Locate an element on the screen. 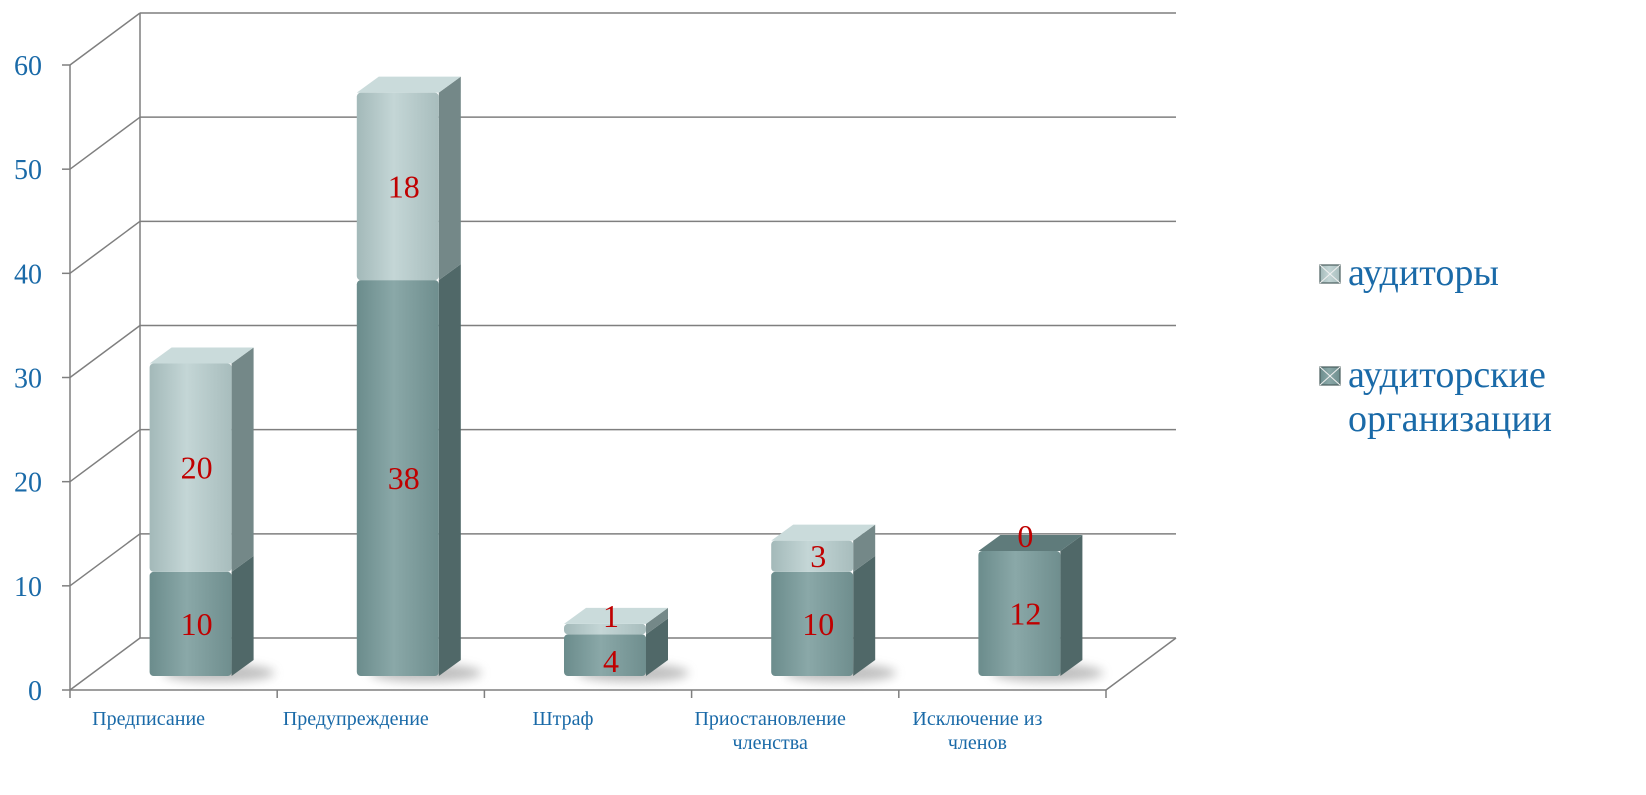  legend-label-line: аудиторские is located at coordinates (1447, 375).